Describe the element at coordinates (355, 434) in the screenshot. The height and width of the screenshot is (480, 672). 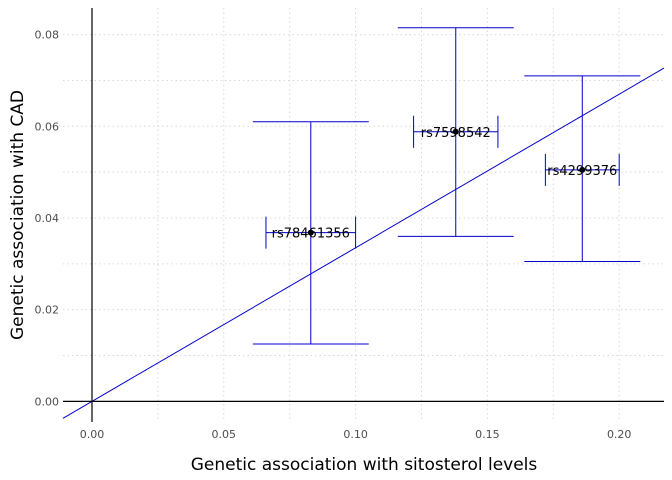
I see `x-tick-label: 0.10` at that location.